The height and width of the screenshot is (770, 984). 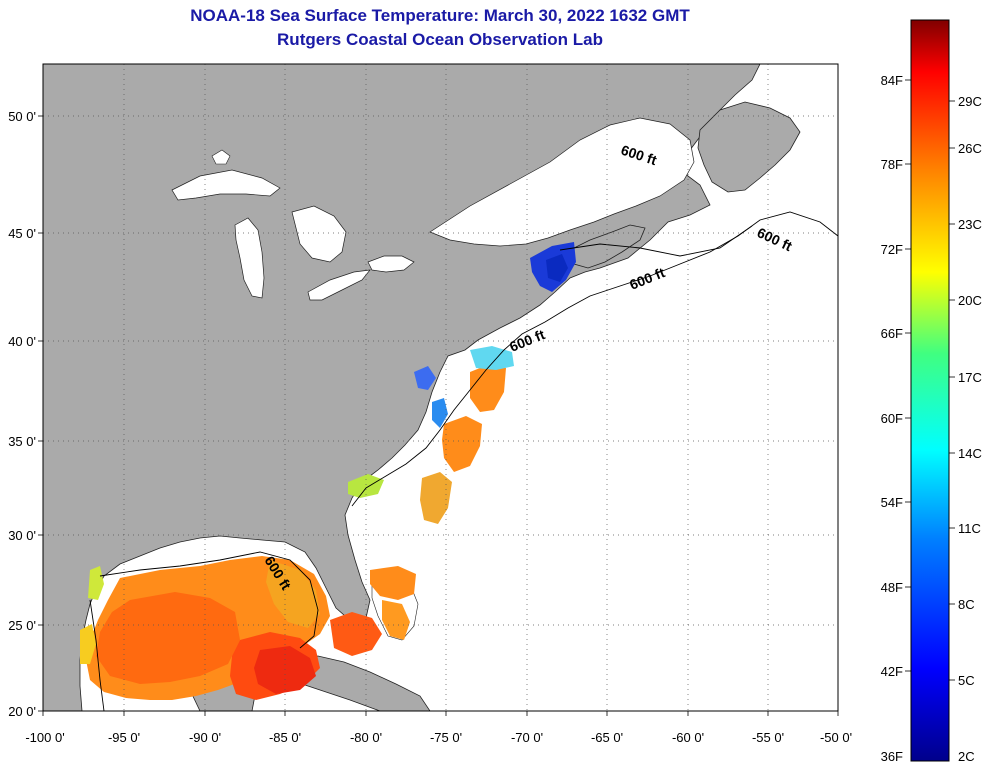 What do you see at coordinates (892, 587) in the screenshot?
I see `f-label: 48F` at bounding box center [892, 587].